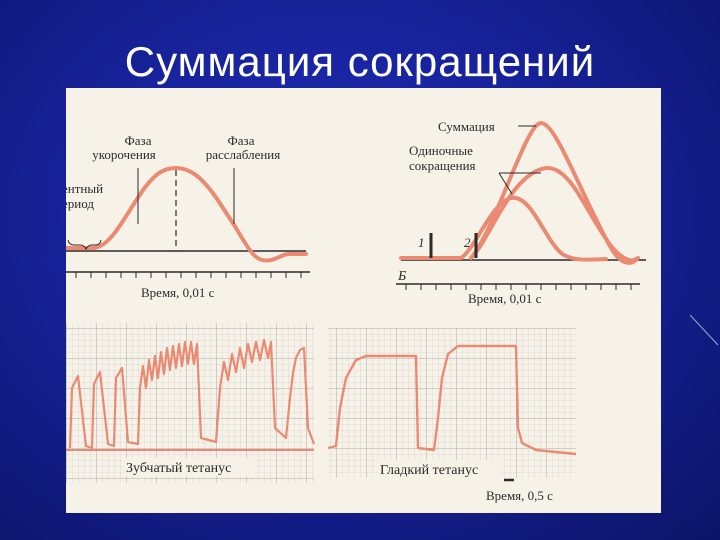 The height and width of the screenshot is (540, 720). I want to click on smooth-tetanus-grid, so click(452, 403).